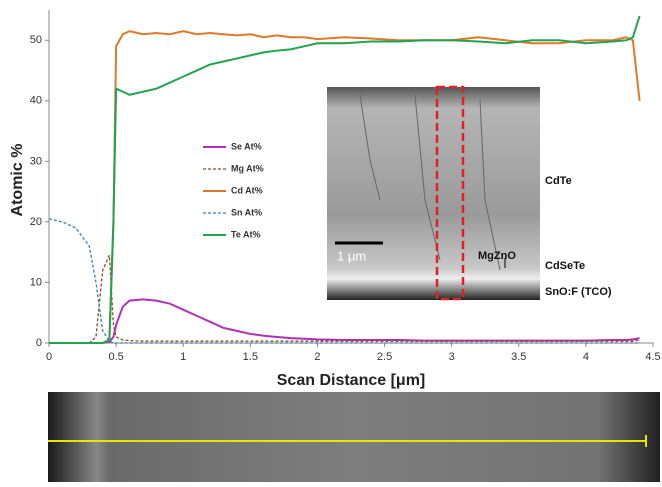 The image size is (662, 487). I want to click on x-tick-label: 0.5, so click(115, 357).